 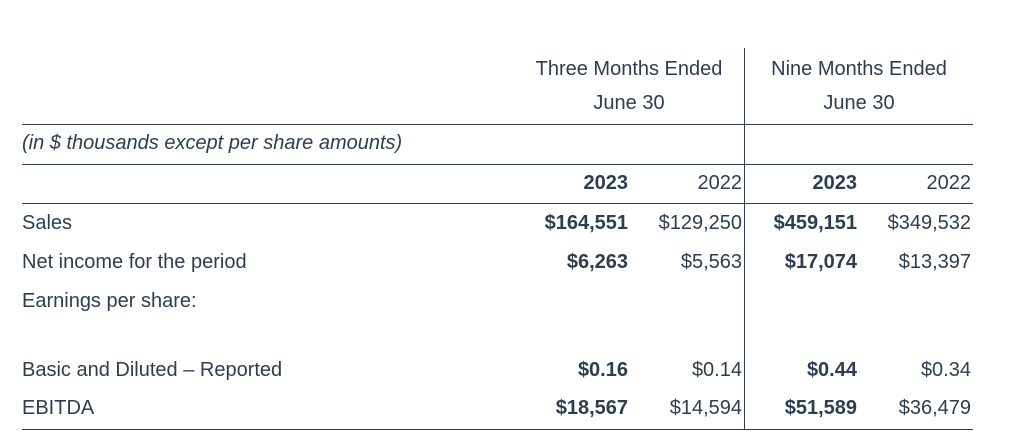 I want to click on nine-months-header-line2: June 30, so click(x=859, y=103).